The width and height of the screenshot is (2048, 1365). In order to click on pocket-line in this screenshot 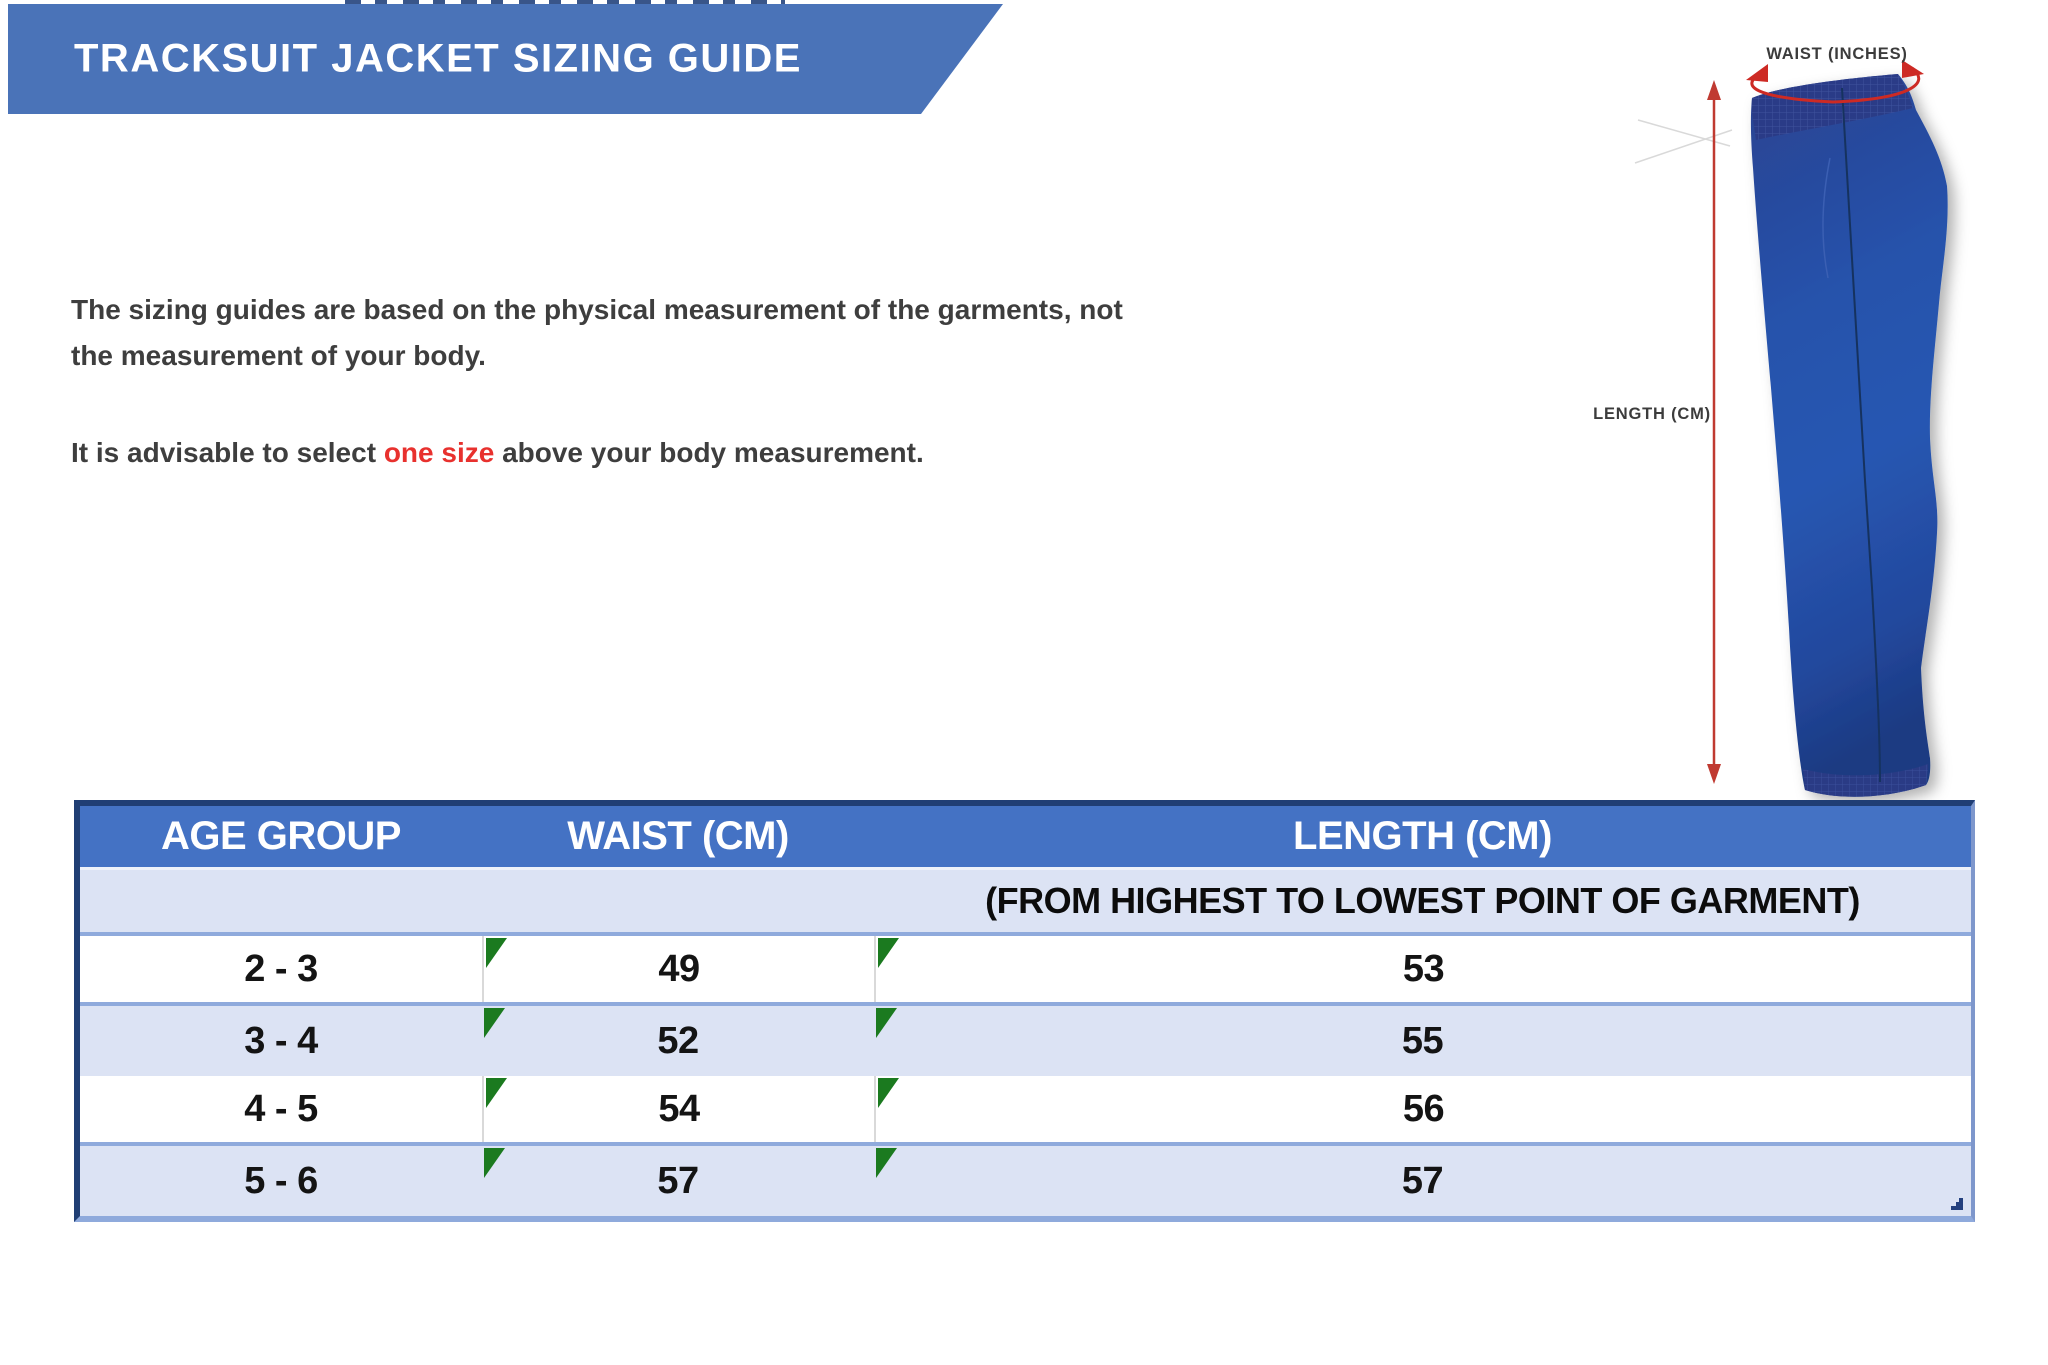, I will do `click(1826, 218)`.